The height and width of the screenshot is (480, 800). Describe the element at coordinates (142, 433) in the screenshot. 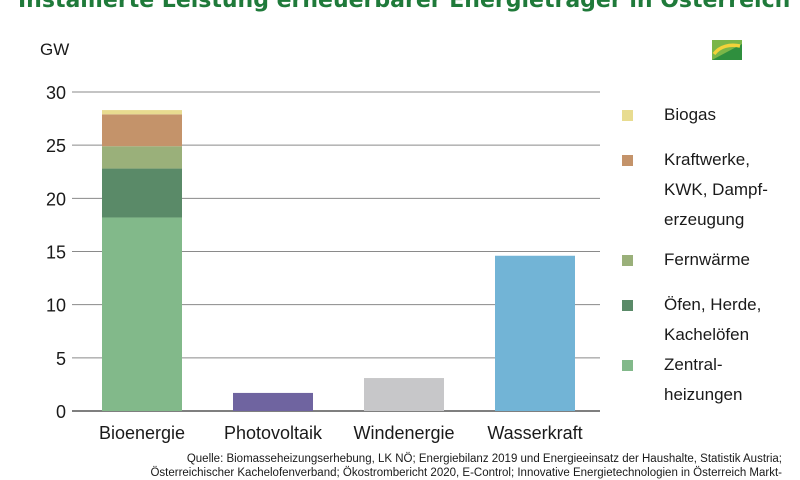

I see `x-tick-label: Bioenergie` at that location.